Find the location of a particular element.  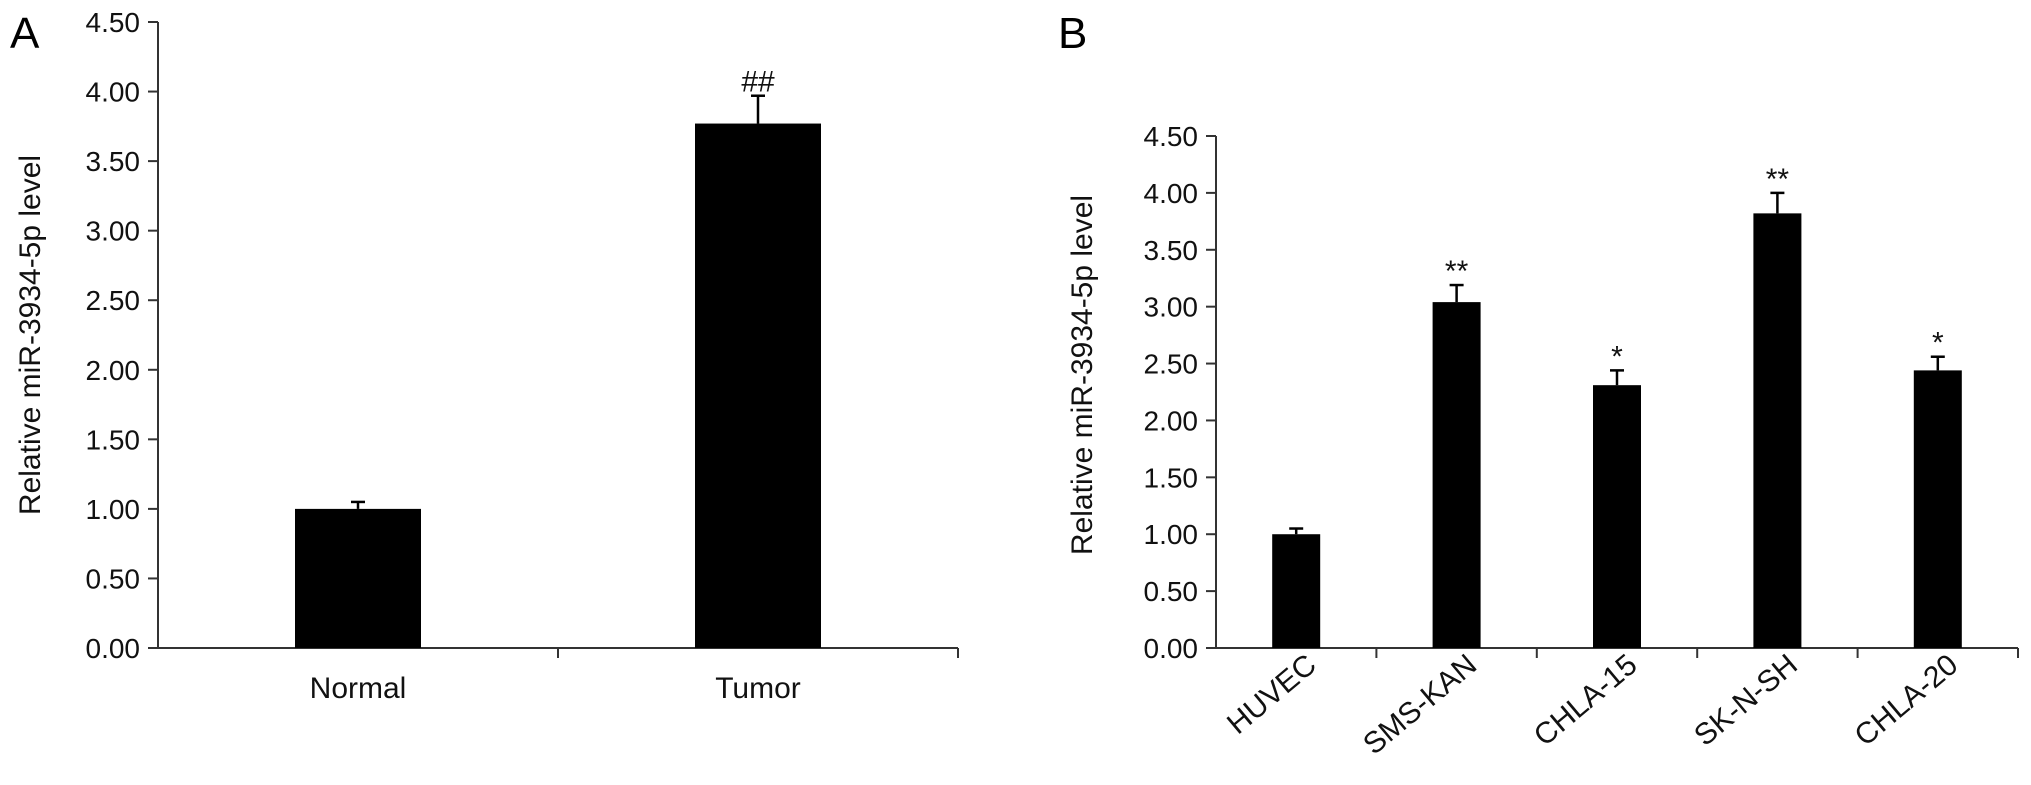

panel-b-y-tick-label: 1.50 is located at coordinates (1171, 477).